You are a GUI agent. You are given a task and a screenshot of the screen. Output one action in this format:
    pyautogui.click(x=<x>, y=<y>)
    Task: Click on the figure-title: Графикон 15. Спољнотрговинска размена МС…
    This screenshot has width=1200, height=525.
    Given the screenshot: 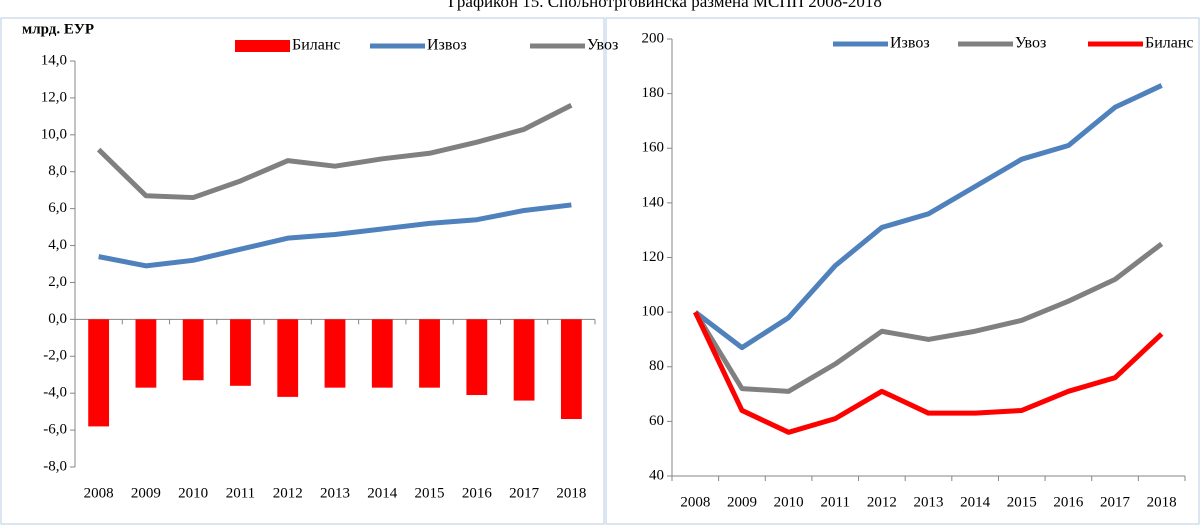 What is the action you would take?
    pyautogui.click(x=665, y=5)
    